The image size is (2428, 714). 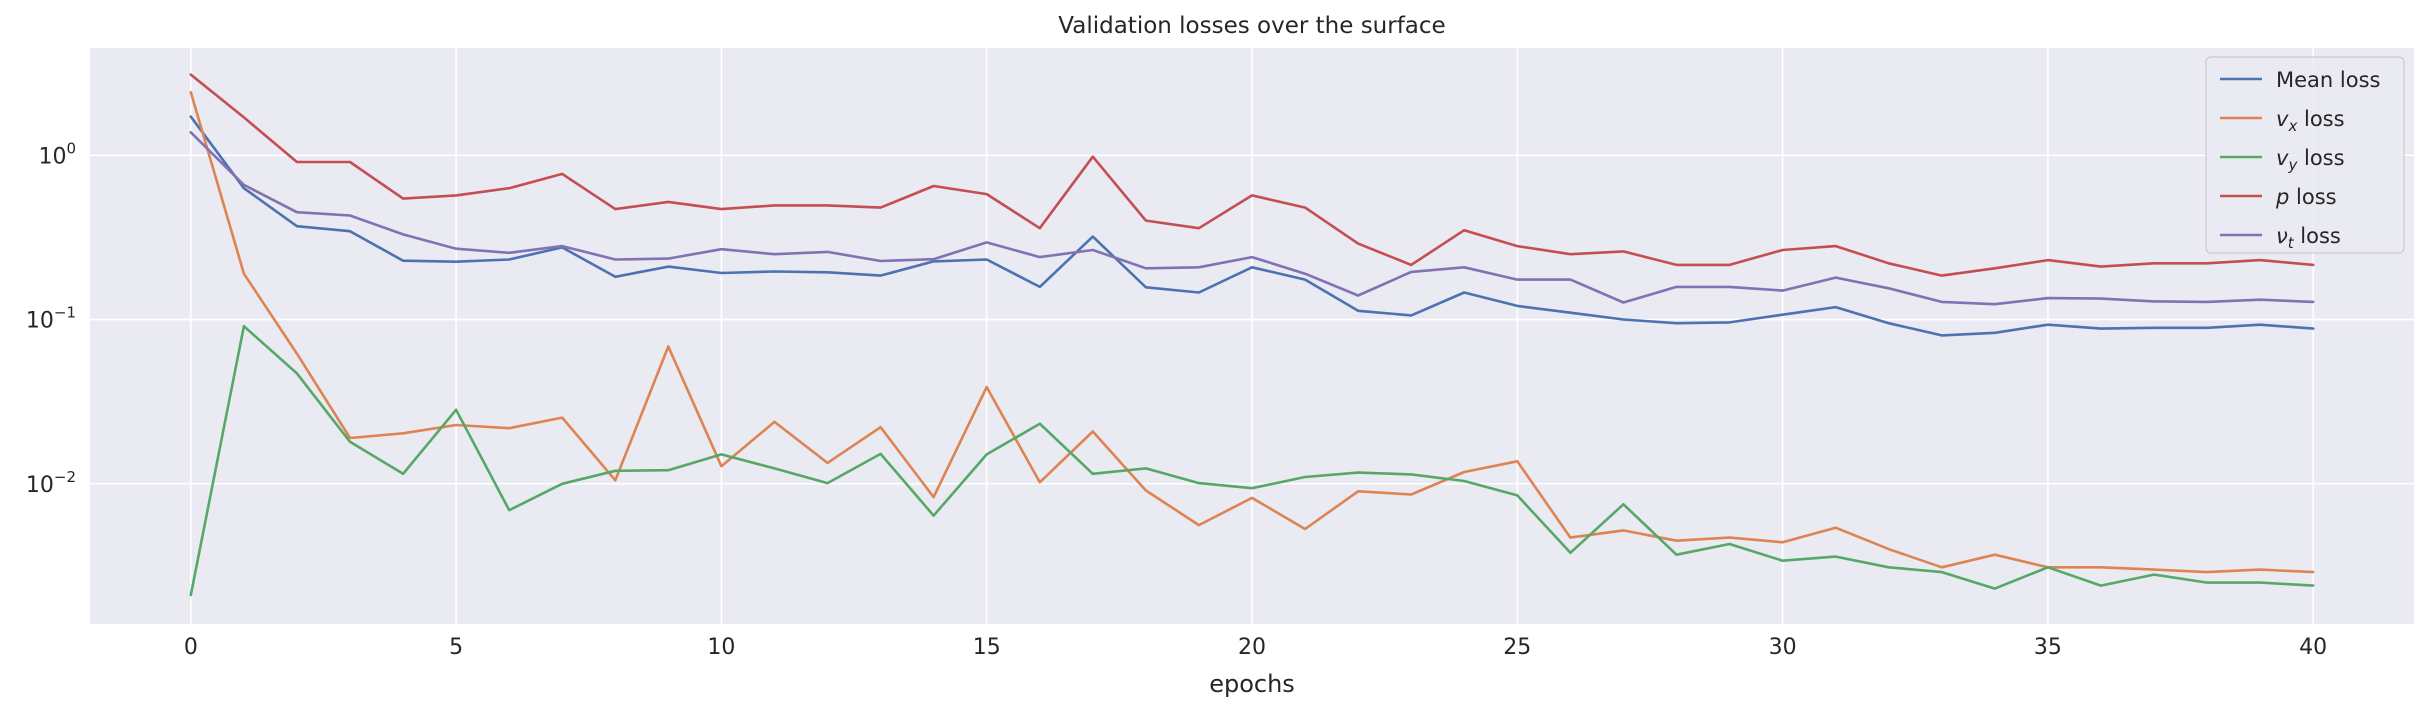 What do you see at coordinates (191, 647) in the screenshot?
I see `x-tick-label: 0` at bounding box center [191, 647].